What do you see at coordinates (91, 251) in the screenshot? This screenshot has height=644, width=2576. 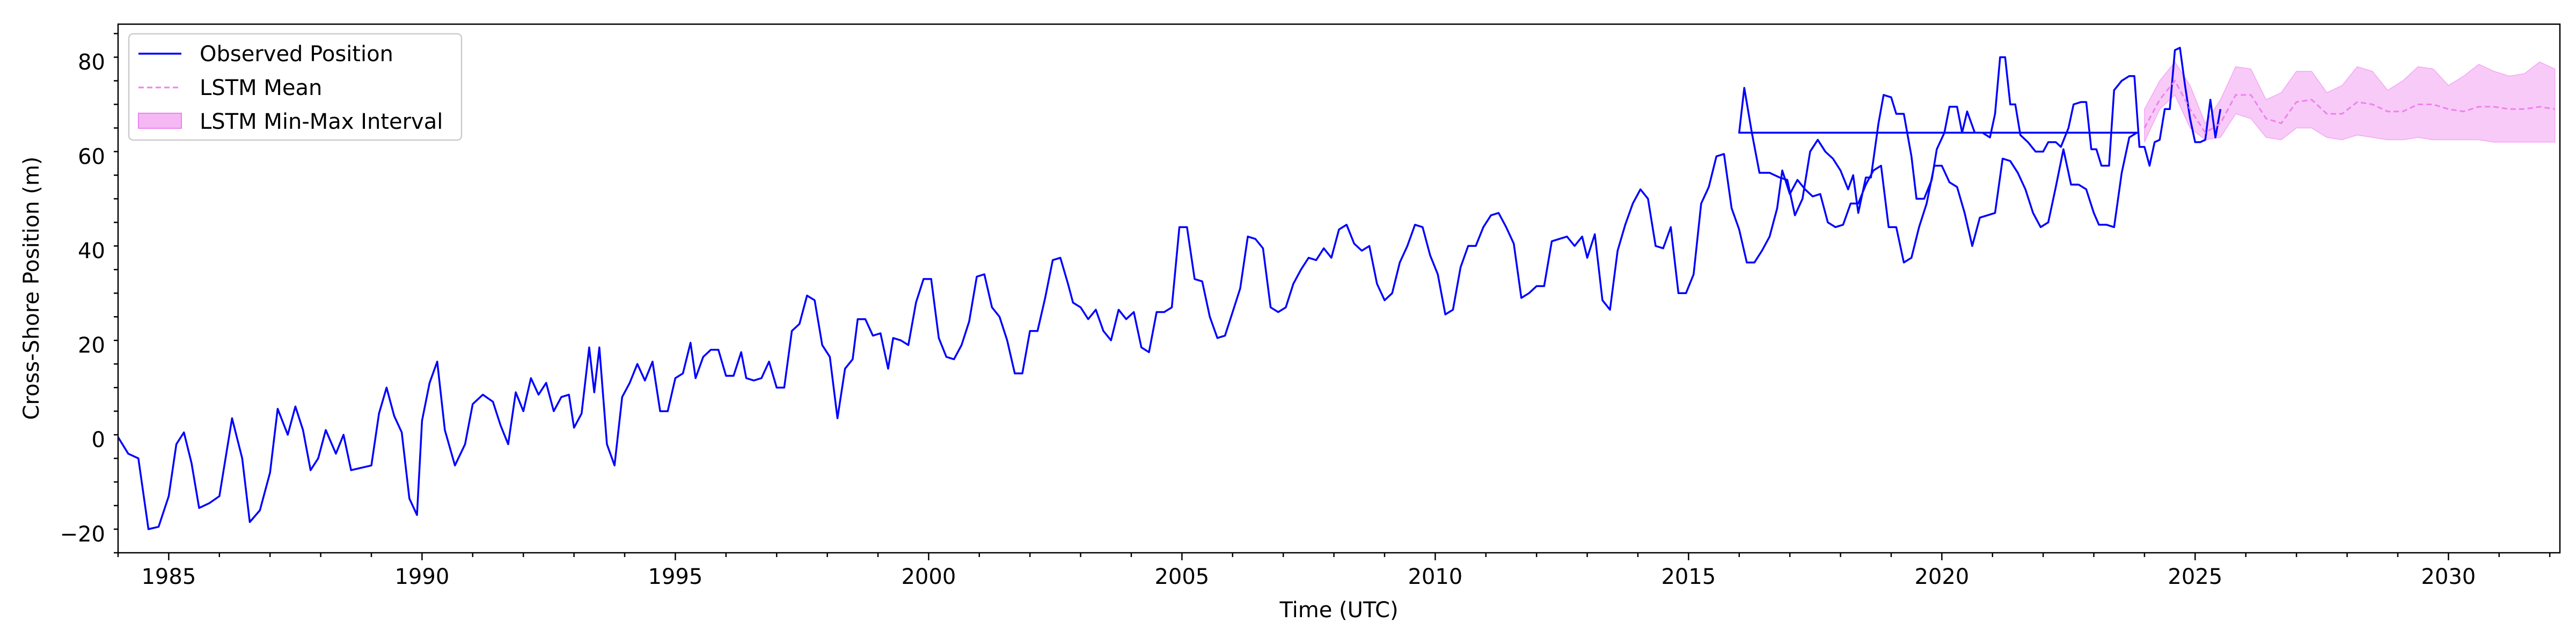 I see `y-tick-label: 40` at bounding box center [91, 251].